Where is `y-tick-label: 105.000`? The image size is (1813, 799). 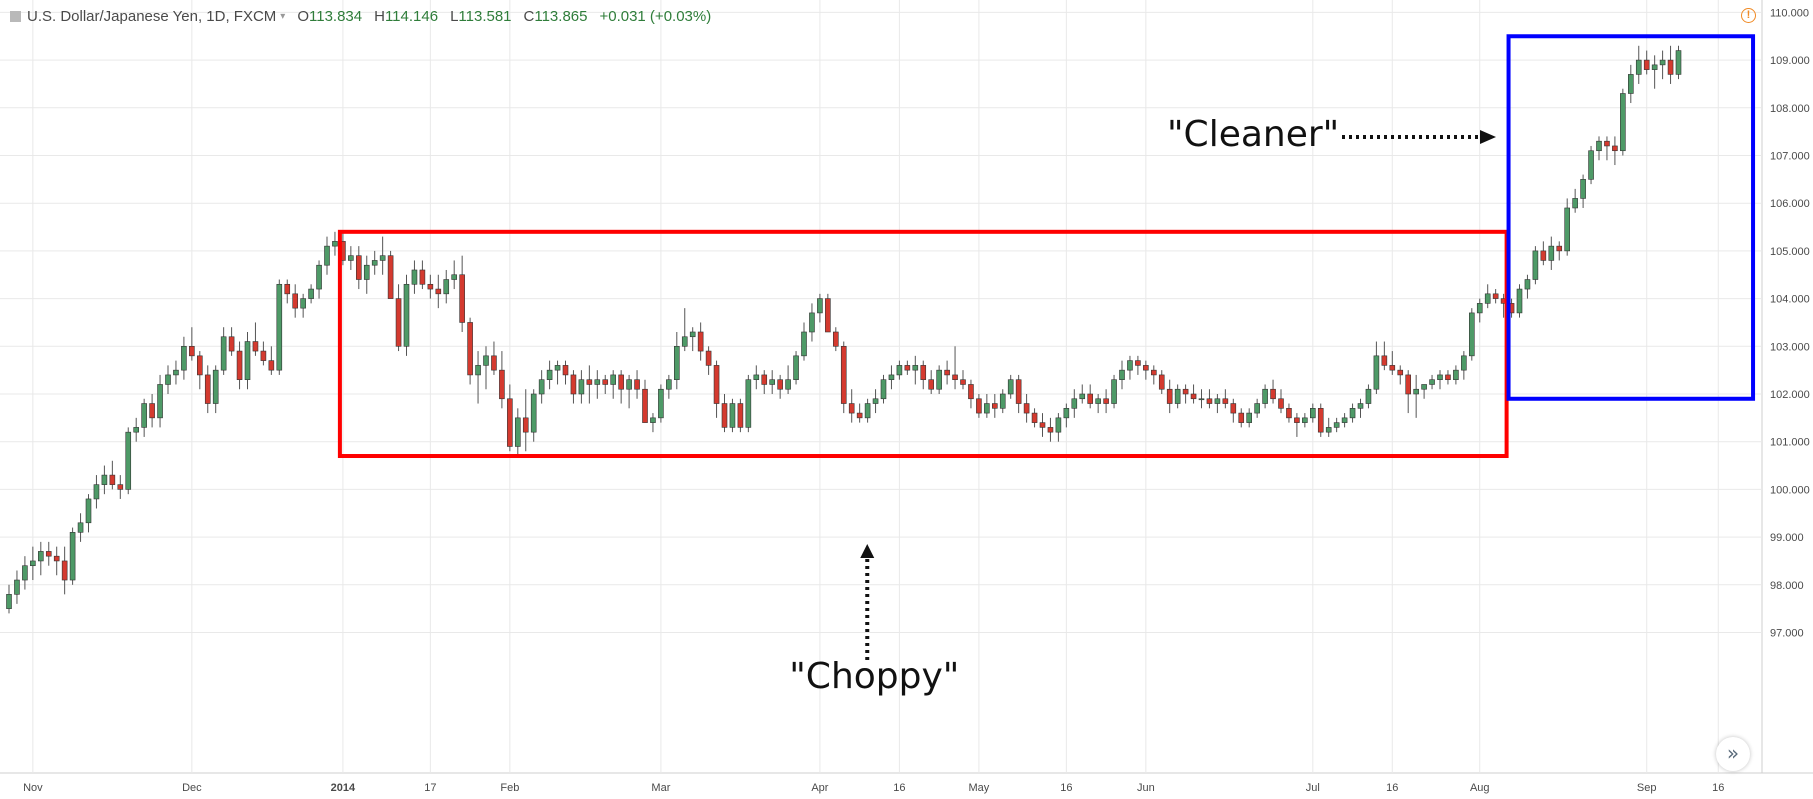 y-tick-label: 105.000 is located at coordinates (1790, 252).